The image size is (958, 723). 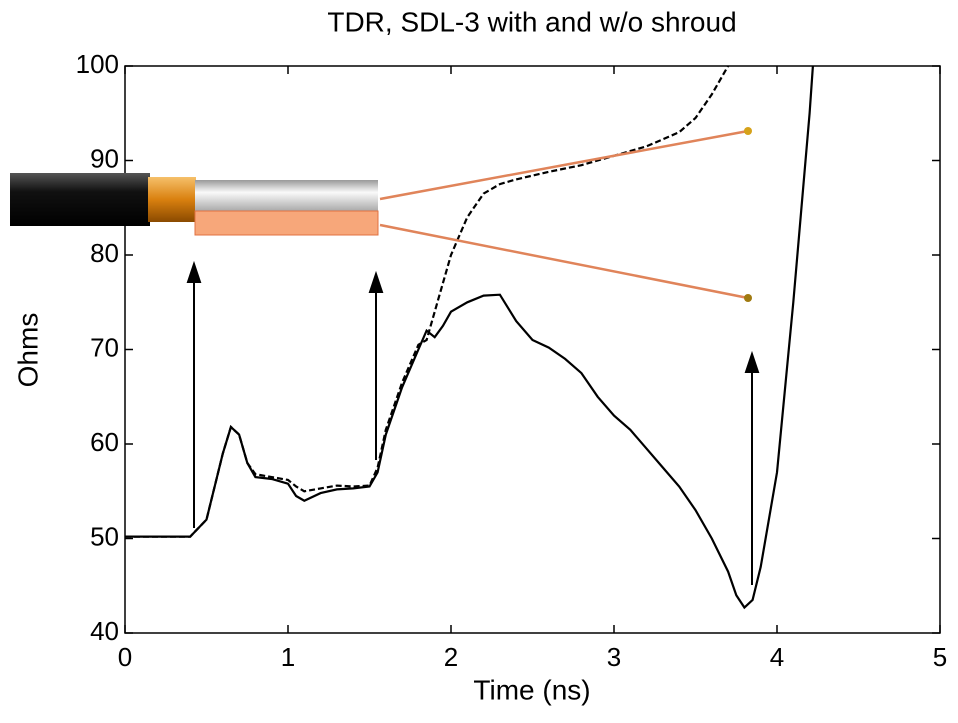 What do you see at coordinates (531, 21) in the screenshot?
I see `chart-title: TDR, SDL-3 with and w/o shroud` at bounding box center [531, 21].